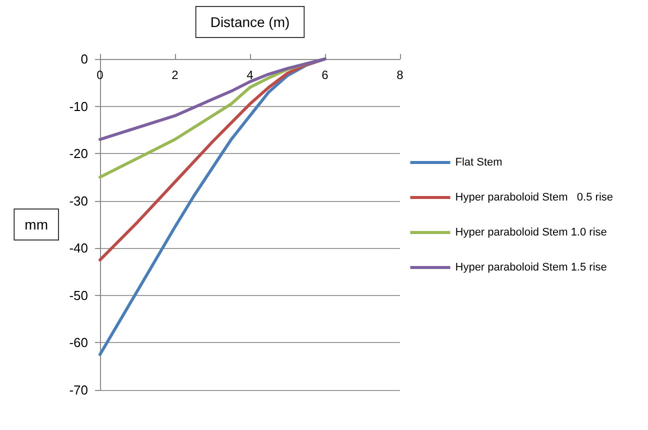  Describe the element at coordinates (325, 75) in the screenshot. I see `x-tick-label: 6` at that location.